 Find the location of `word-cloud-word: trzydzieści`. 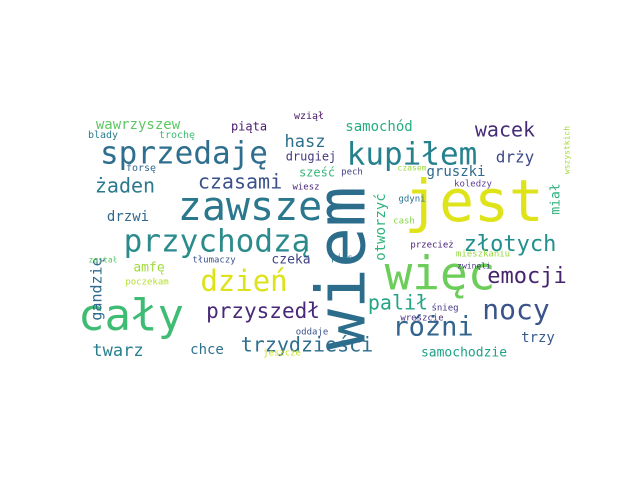

word-cloud-word: trzydzieści is located at coordinates (307, 345).